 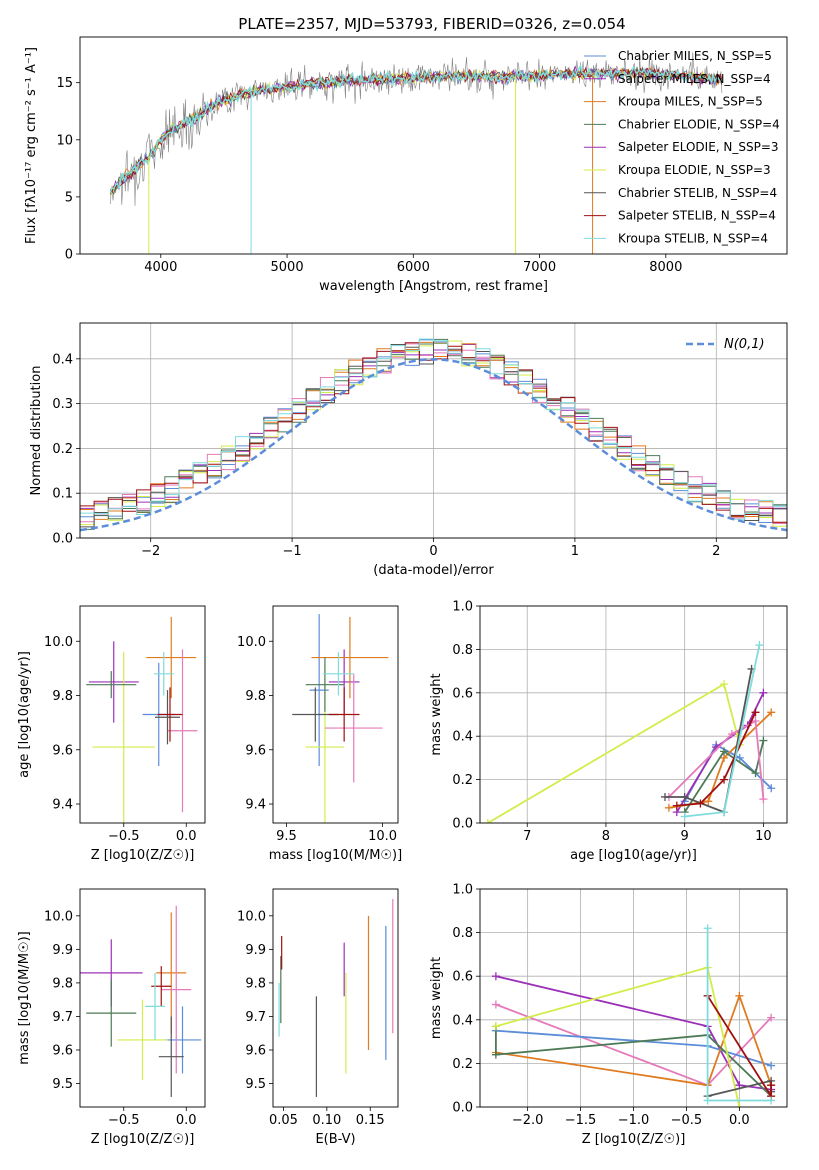 I want to click on y-tick-label: 0.3, so click(x=62, y=404).